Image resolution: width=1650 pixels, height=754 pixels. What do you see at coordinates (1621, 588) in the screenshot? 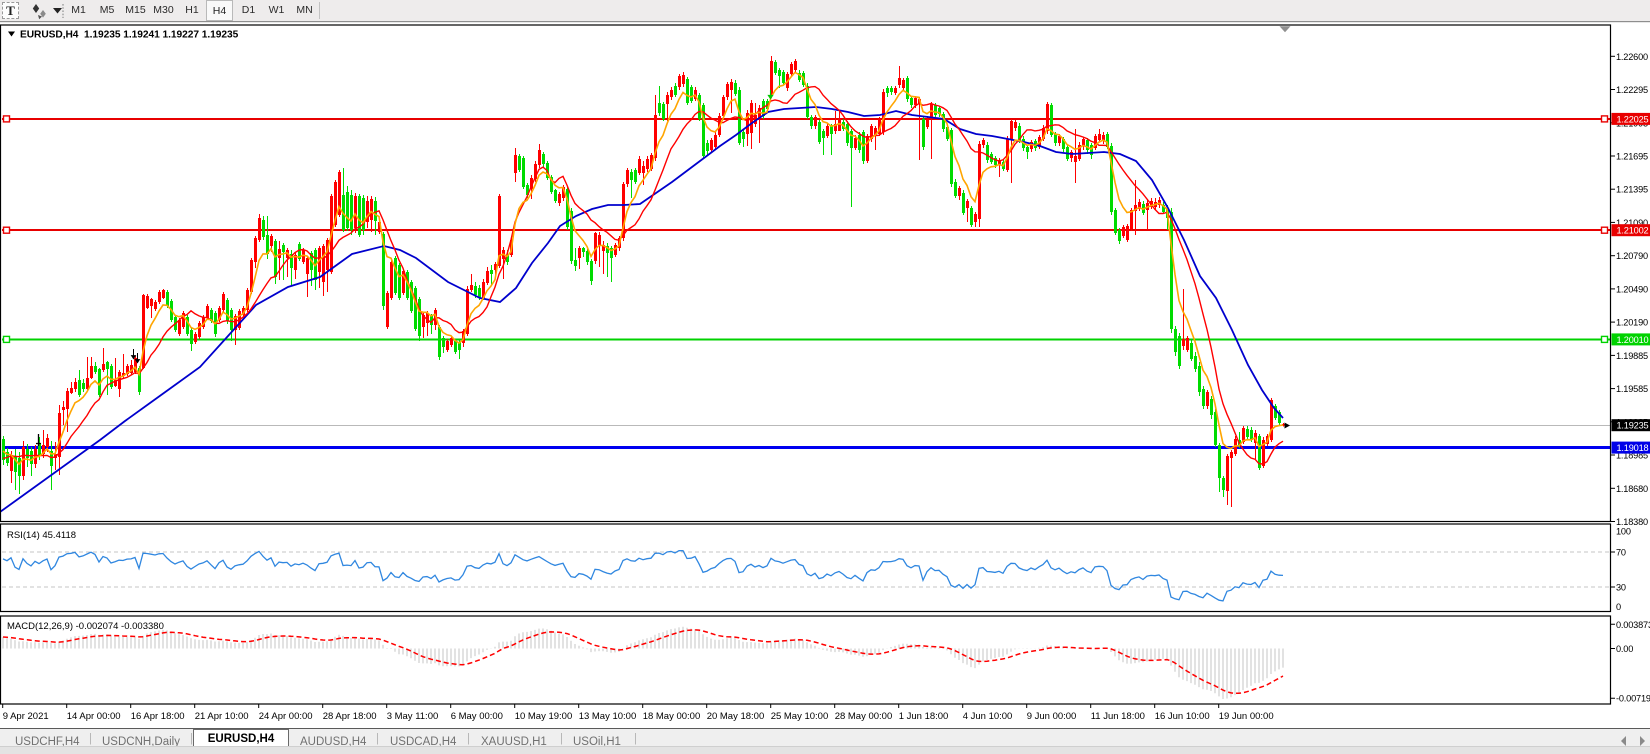
I see `svg-text: 30` at bounding box center [1621, 588].